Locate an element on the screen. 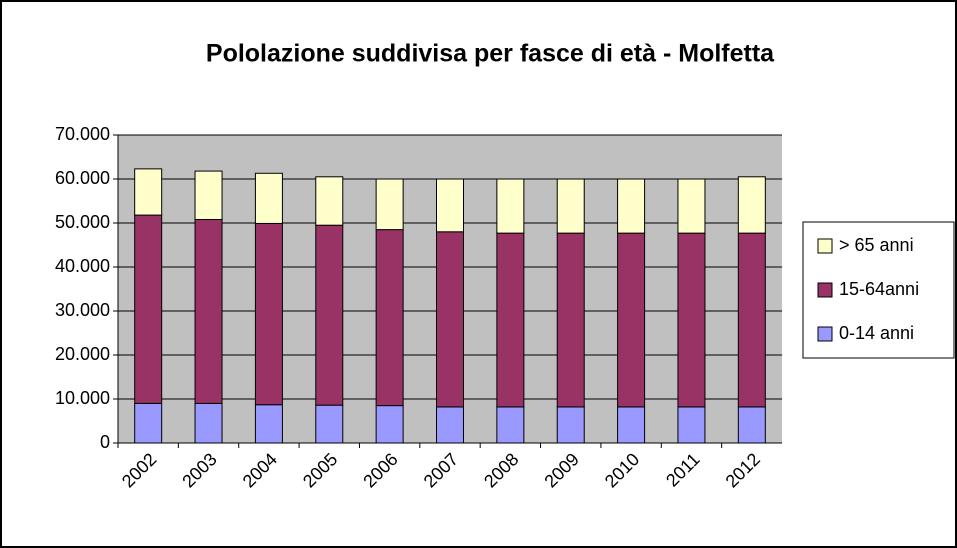  y-tick-label: 0 is located at coordinates (105, 442).